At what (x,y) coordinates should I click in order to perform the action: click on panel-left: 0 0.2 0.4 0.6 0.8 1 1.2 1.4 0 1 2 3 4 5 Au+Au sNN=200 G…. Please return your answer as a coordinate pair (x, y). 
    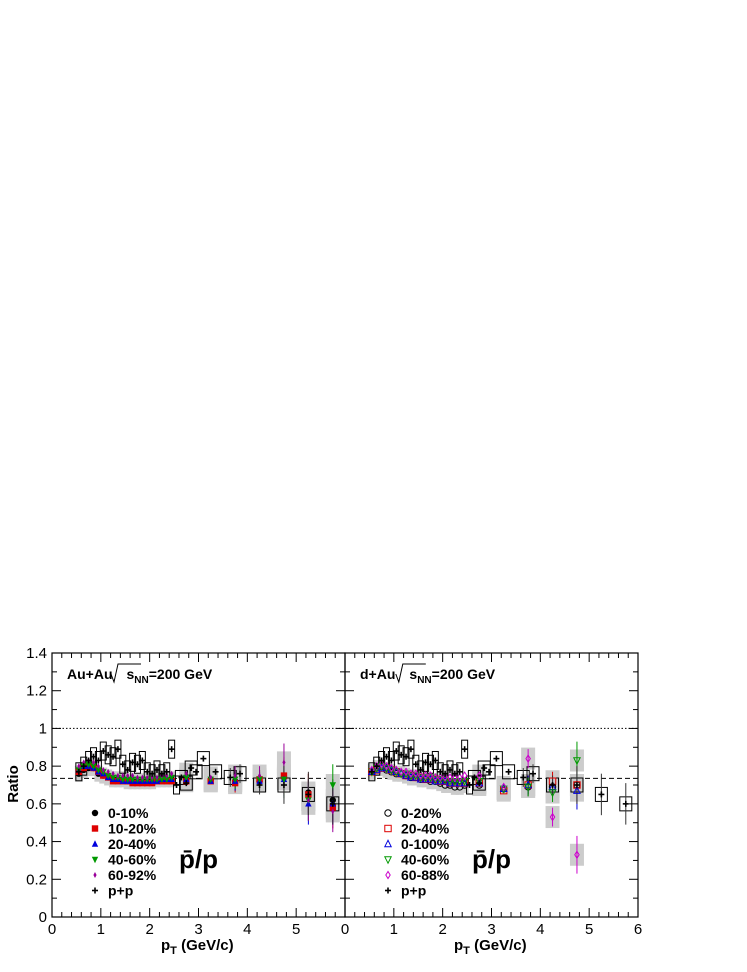
    Looking at the image, I should click on (175, 801).